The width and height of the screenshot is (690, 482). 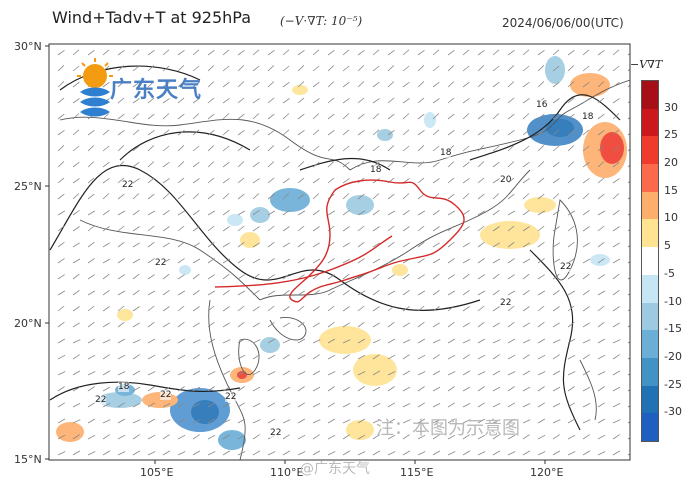 What do you see at coordinates (650, 150) in the screenshot?
I see `colorbar-segment` at bounding box center [650, 150].